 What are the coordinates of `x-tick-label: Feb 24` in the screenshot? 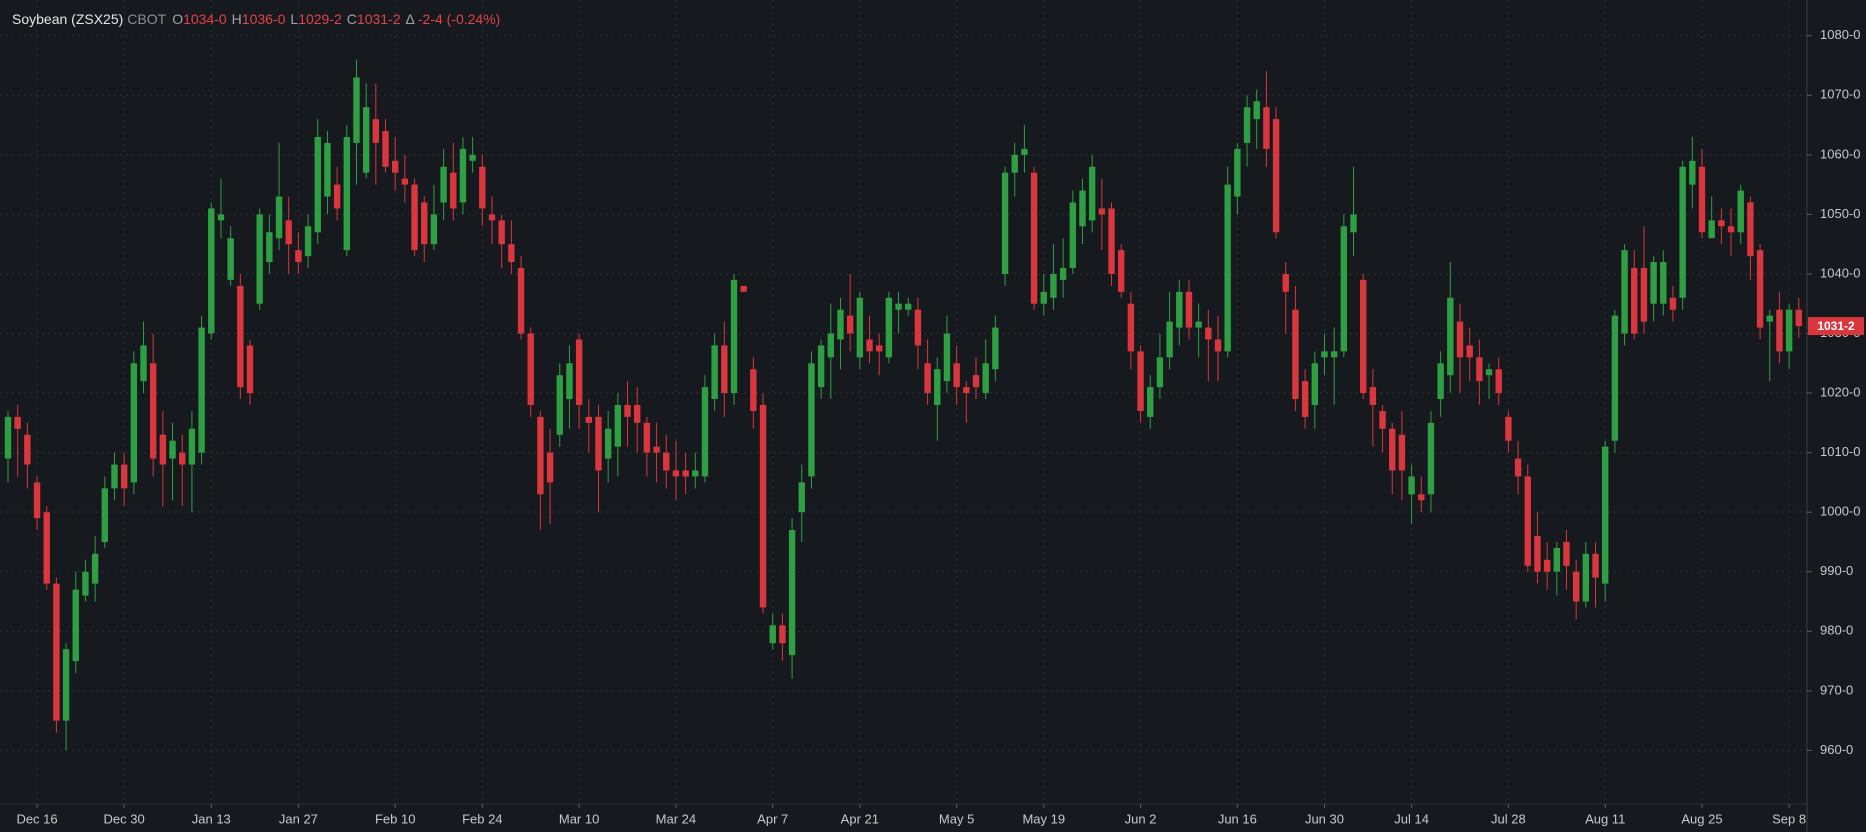 It's located at (482, 818).